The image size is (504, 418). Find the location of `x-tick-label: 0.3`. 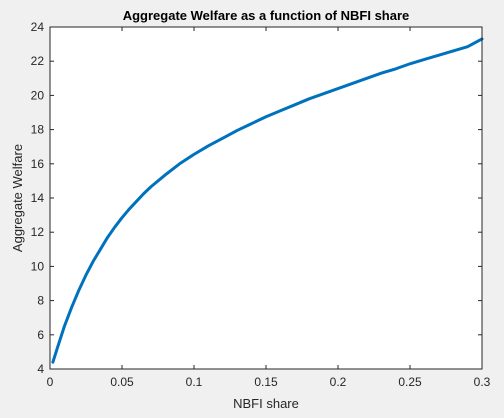

x-tick-label: 0.3 is located at coordinates (482, 382).